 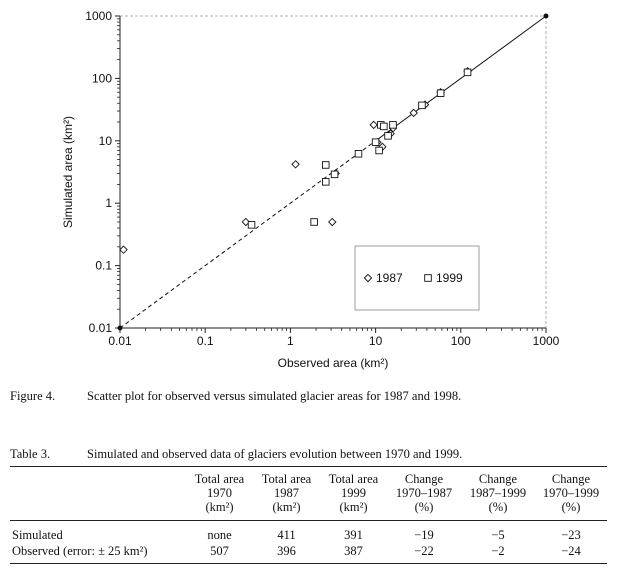 I want to click on table-cell: 396, so click(x=286, y=553).